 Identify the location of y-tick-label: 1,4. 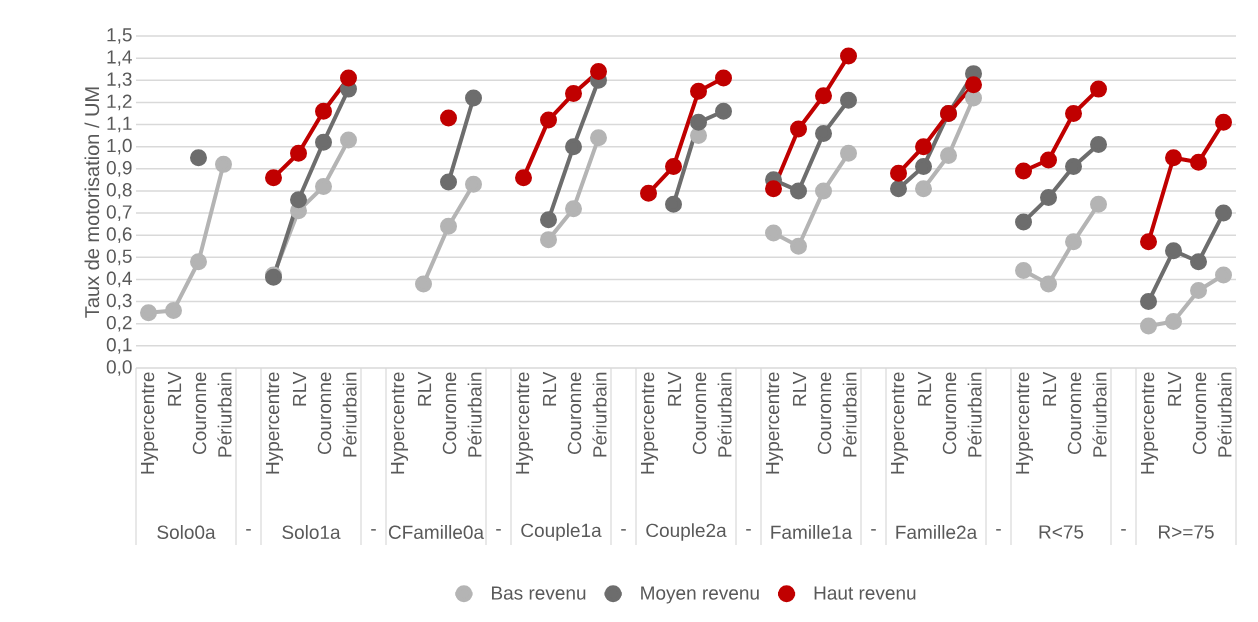
(119, 58).